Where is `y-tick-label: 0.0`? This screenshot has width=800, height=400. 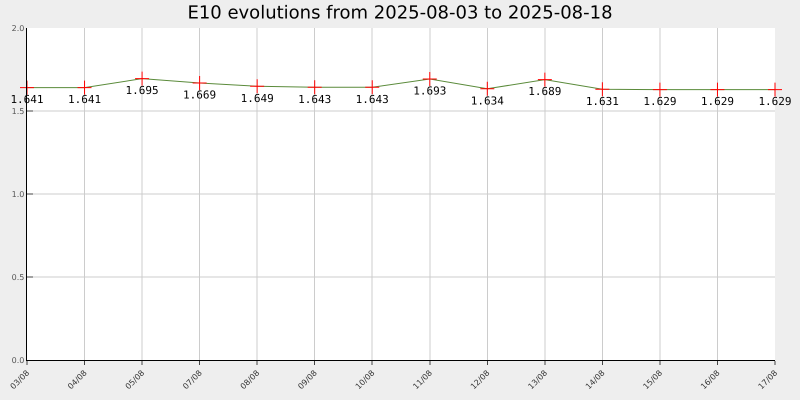 y-tick-label: 0.0 is located at coordinates (18, 360).